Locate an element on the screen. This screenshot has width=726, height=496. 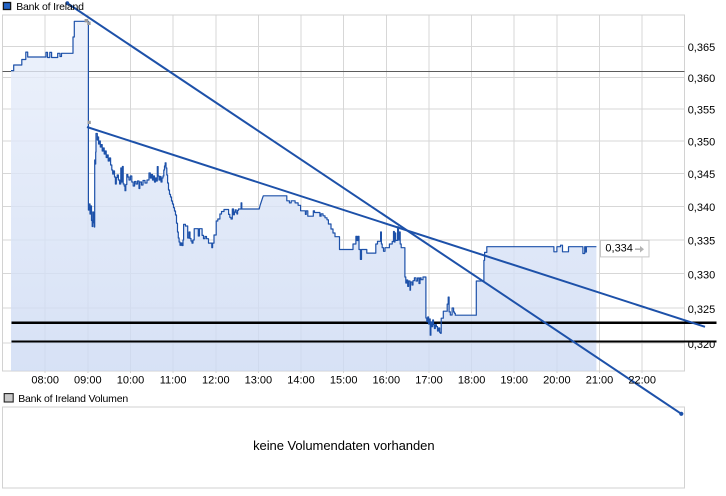
svg-text: Bank of Ireland Volumen is located at coordinates (73, 399).